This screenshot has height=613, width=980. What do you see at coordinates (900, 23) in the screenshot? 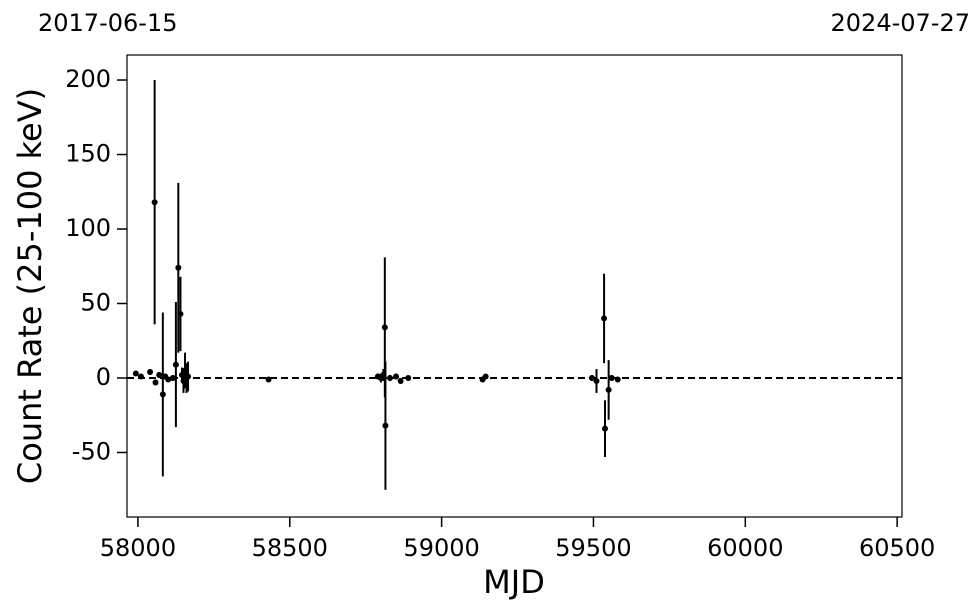
I see `end-date: 2024-07-27` at bounding box center [900, 23].